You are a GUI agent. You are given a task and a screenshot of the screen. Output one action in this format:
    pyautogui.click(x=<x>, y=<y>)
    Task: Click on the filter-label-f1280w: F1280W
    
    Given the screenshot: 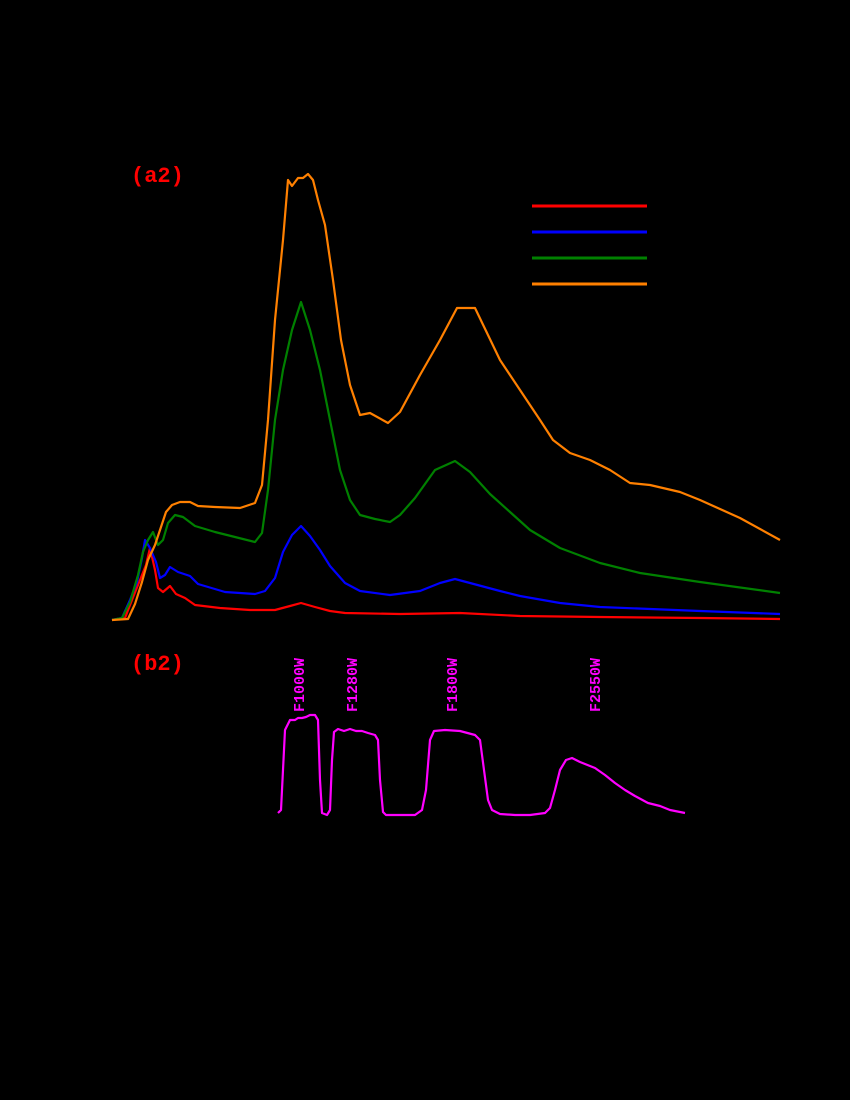 What is the action you would take?
    pyautogui.click(x=353, y=685)
    